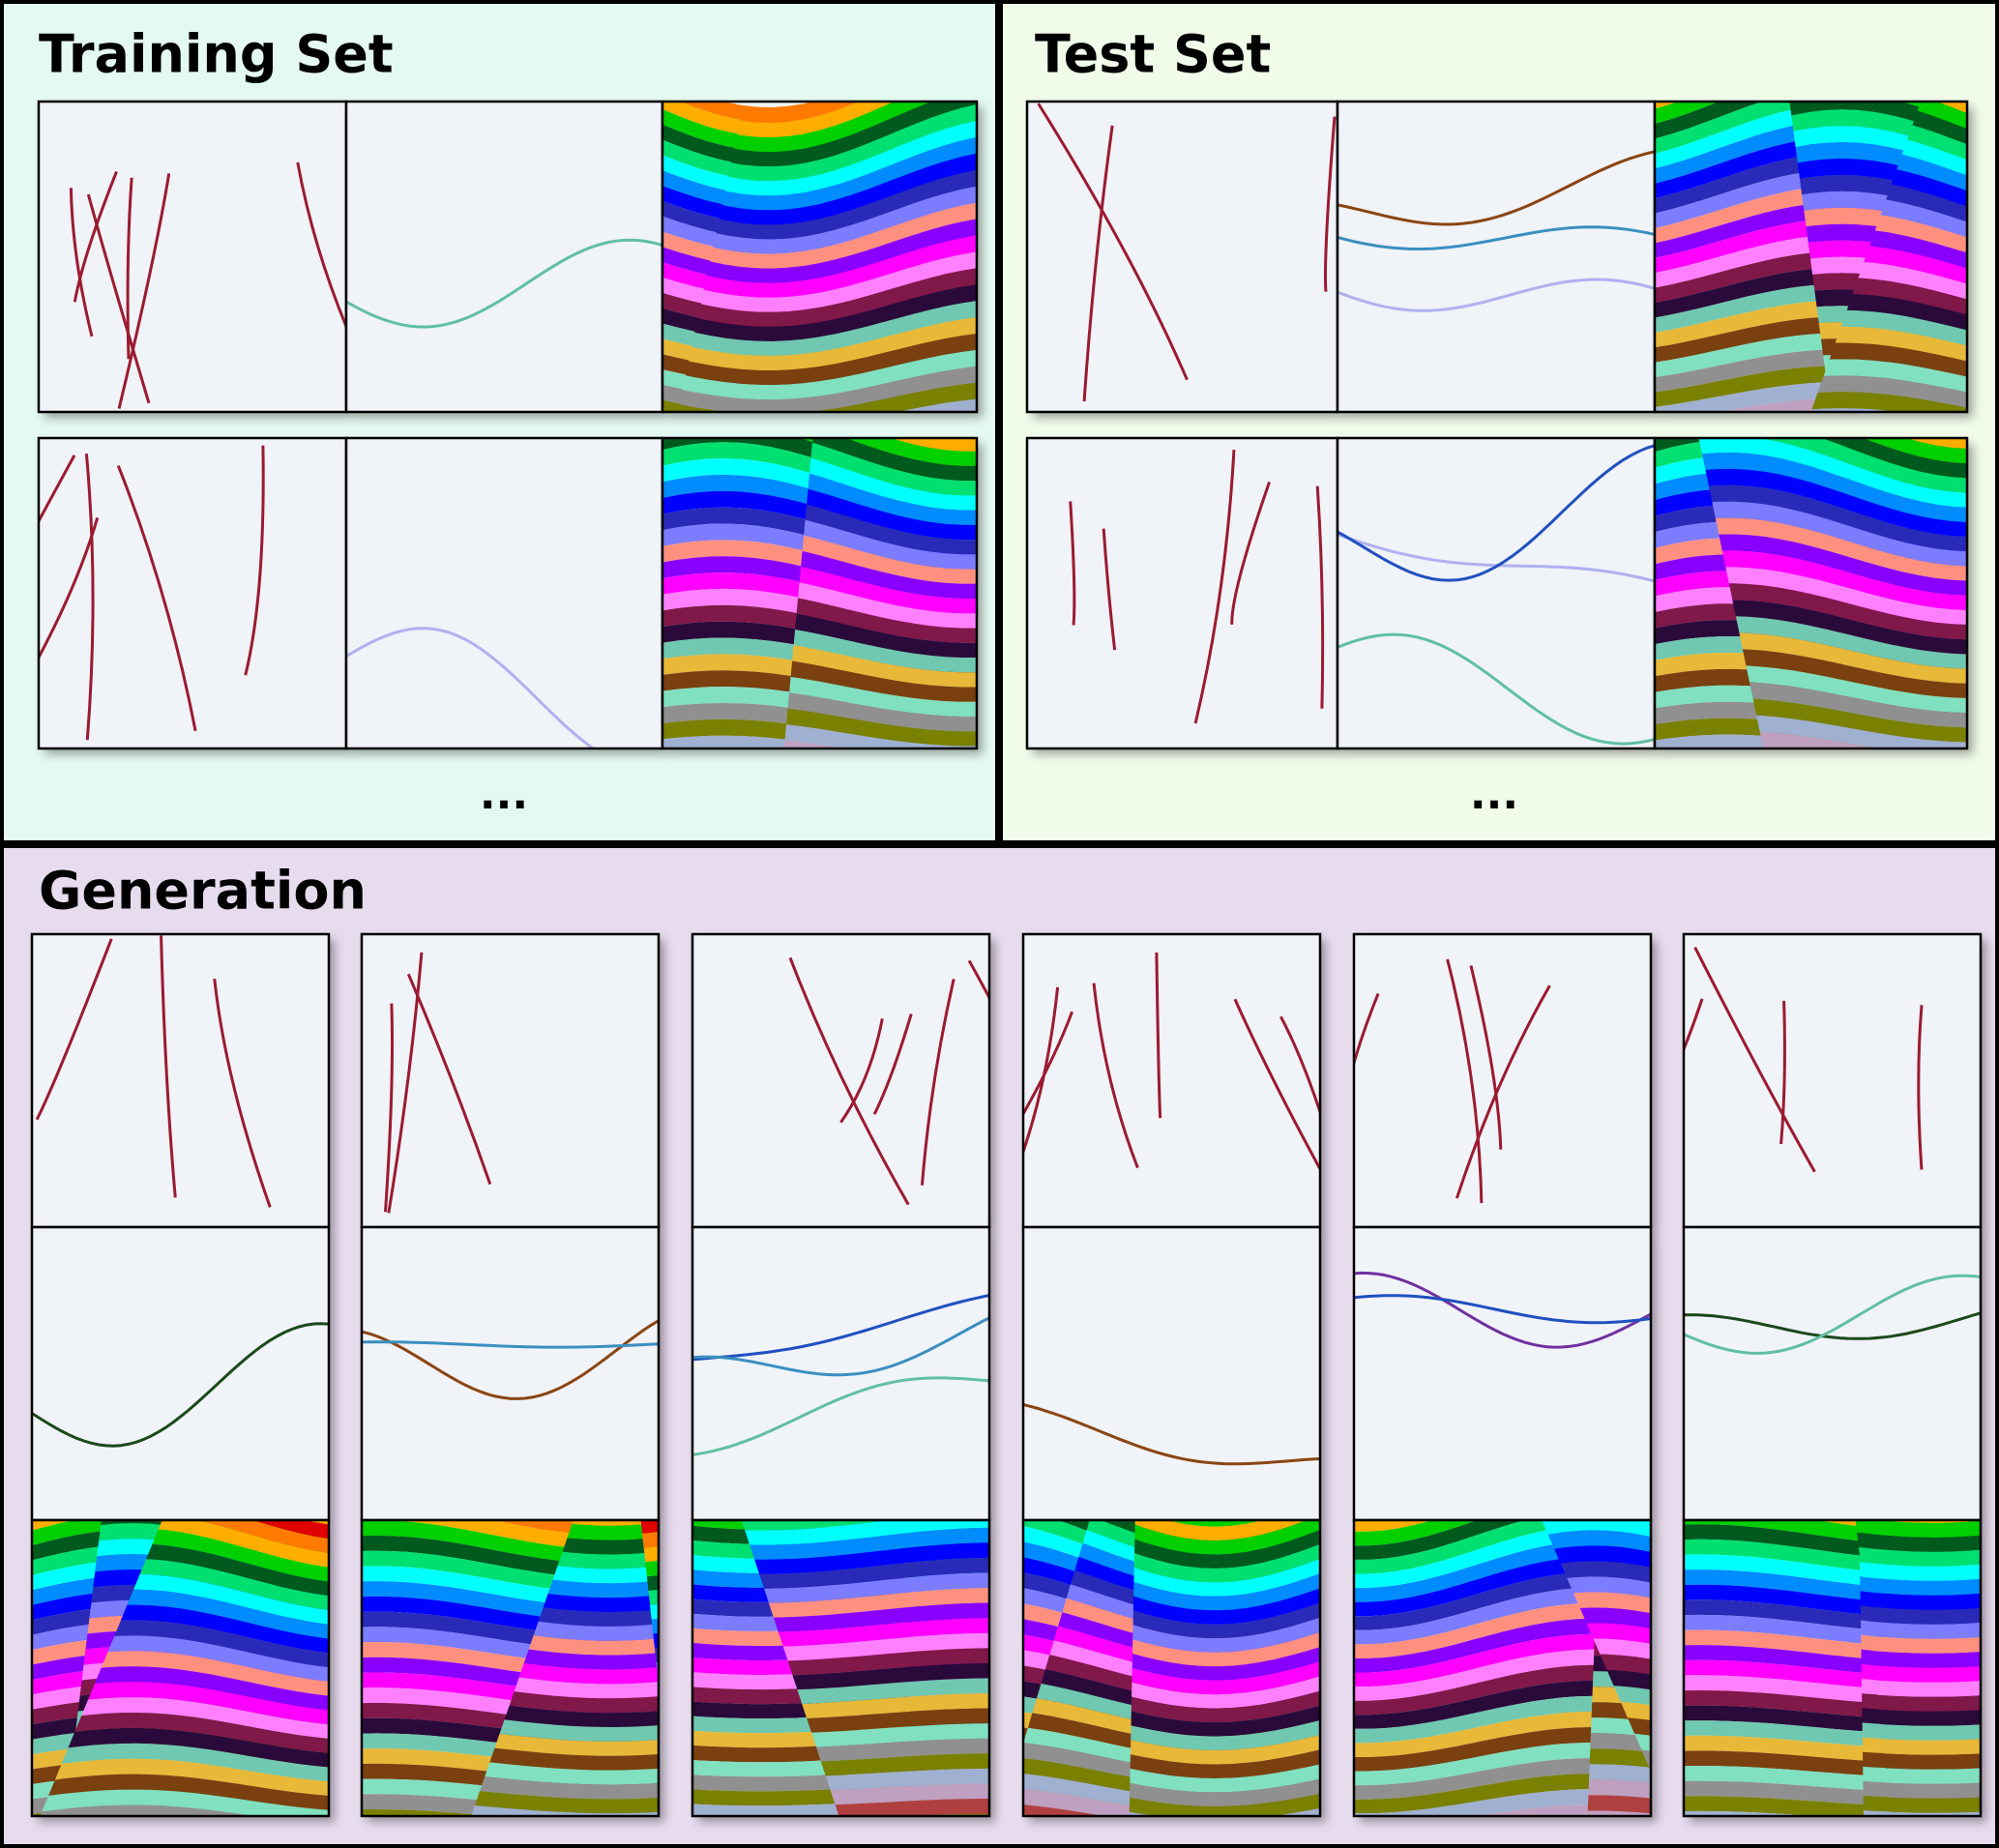 The image size is (1999, 1848). Describe the element at coordinates (203, 891) in the screenshot. I see `section-title: Generation` at that location.